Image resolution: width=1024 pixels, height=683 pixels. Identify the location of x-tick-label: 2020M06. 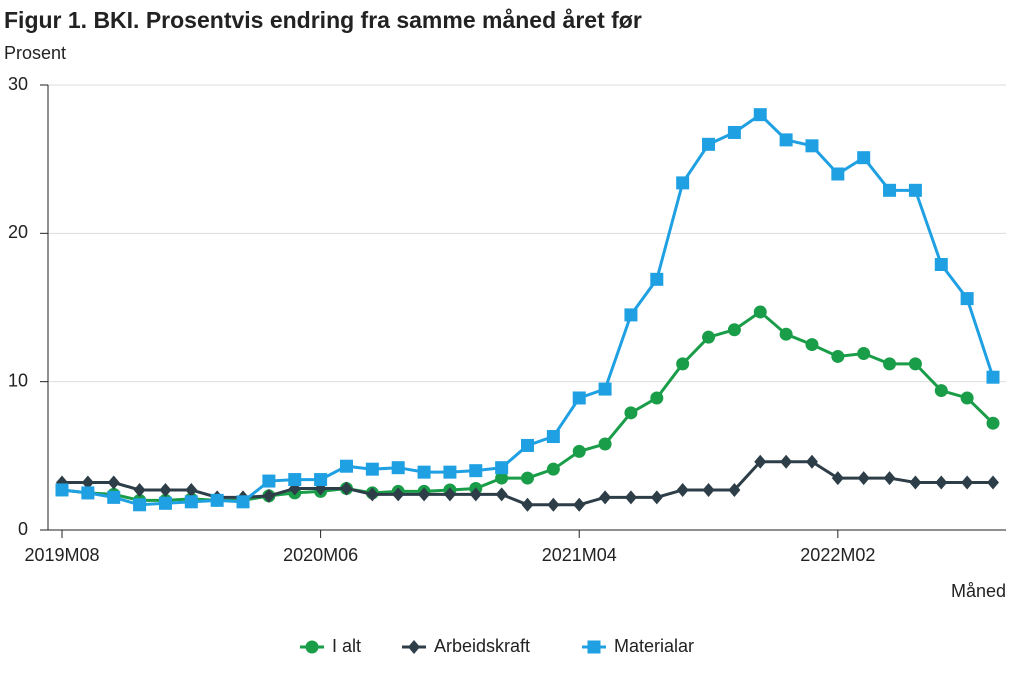
(320, 555).